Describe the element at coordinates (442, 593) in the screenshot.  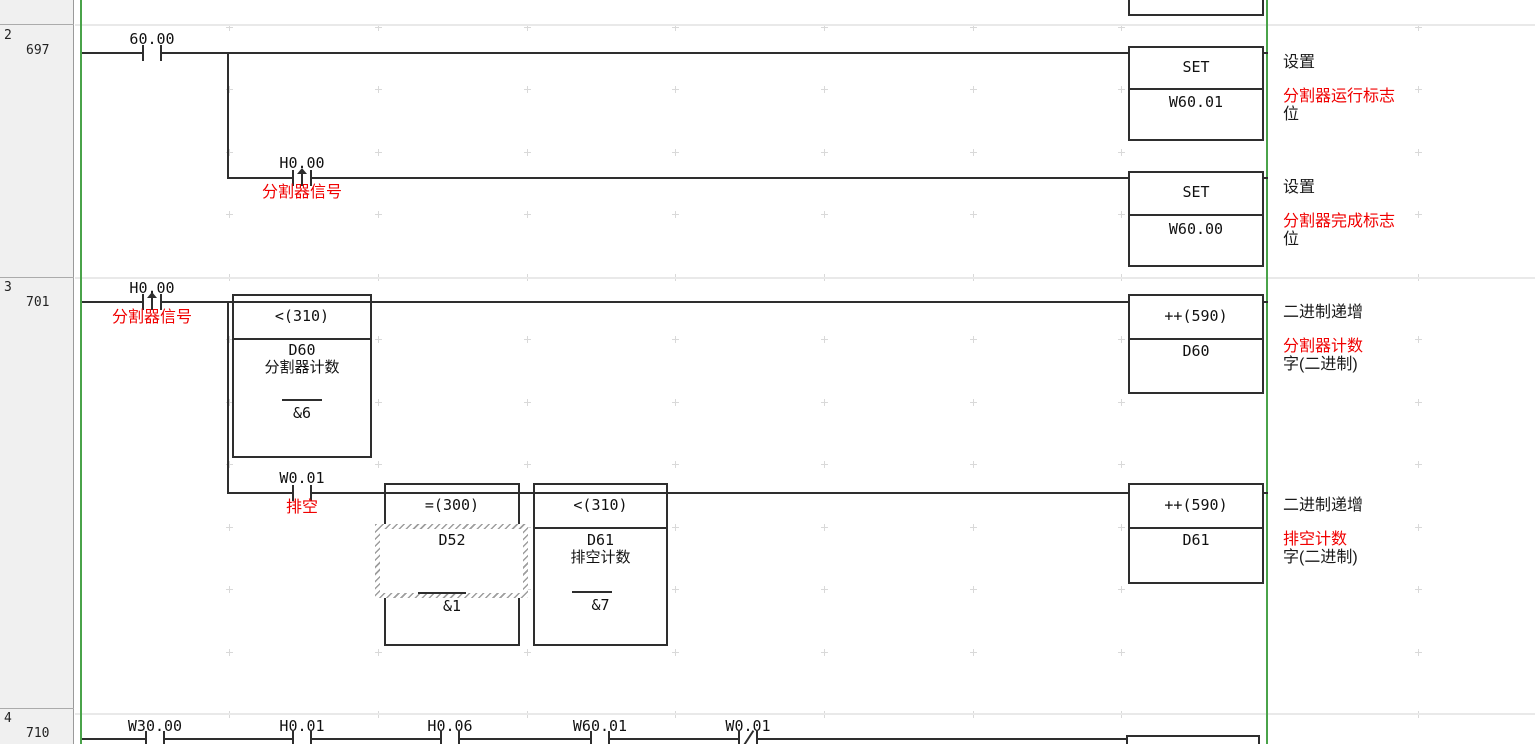
I see `operand-separator` at that location.